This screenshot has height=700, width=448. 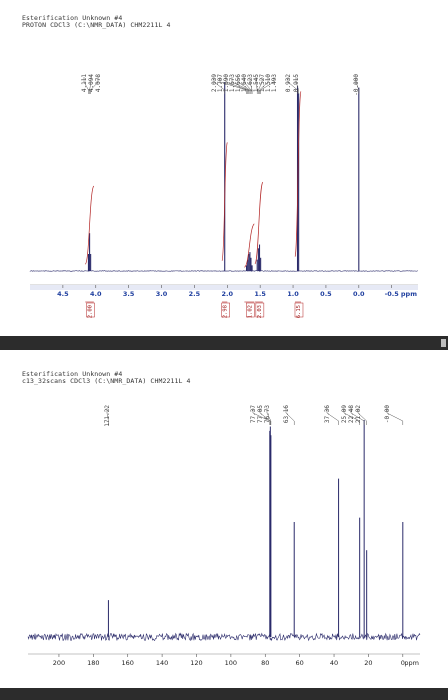 I want to click on peak-shift-label: 1.690, so click(x=226, y=83).